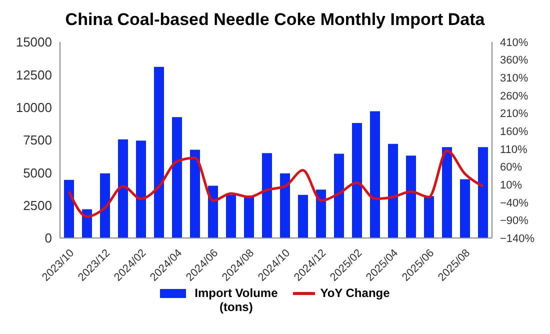 Image resolution: width=550 pixels, height=334 pixels. Describe the element at coordinates (34, 42) in the screenshot. I see `y-tick-label: 15000` at that location.